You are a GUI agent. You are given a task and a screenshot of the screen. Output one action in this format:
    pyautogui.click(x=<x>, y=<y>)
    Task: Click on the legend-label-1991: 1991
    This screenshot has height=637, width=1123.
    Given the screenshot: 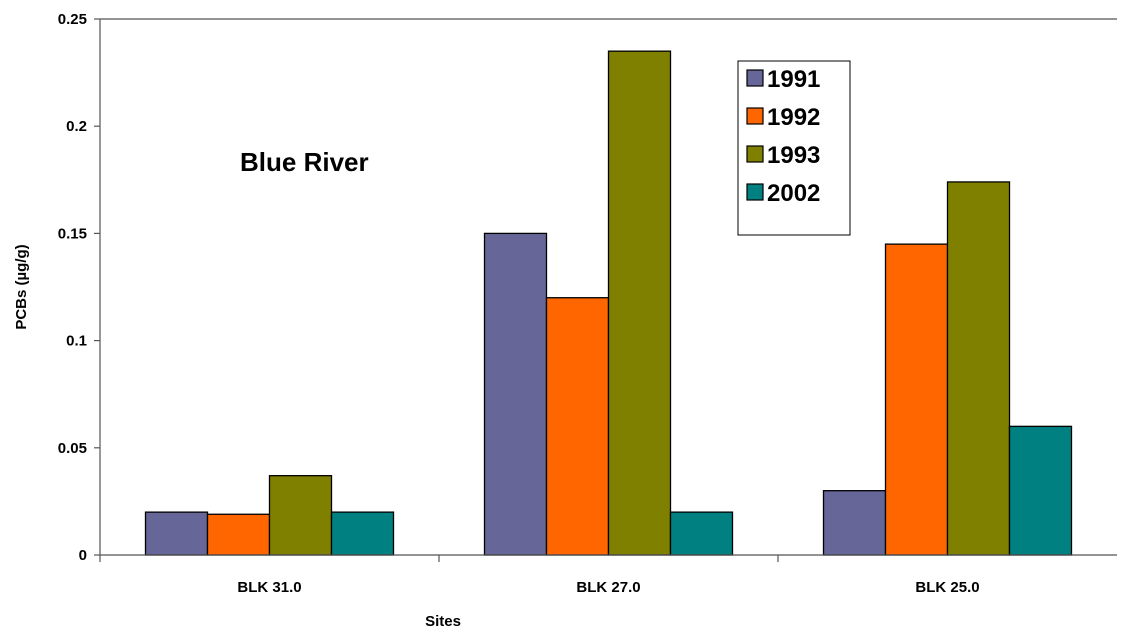 What is the action you would take?
    pyautogui.click(x=793, y=79)
    